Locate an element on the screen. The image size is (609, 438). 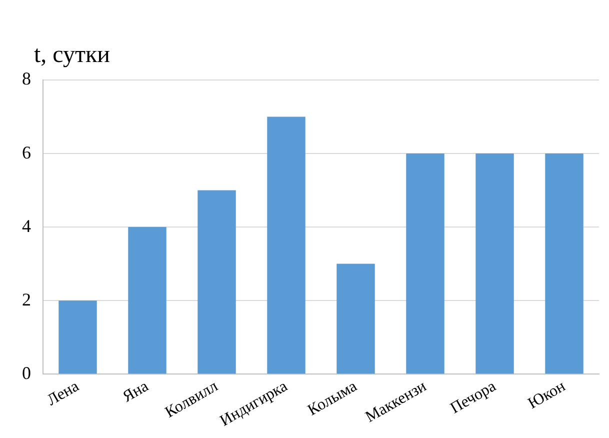
y-tick-label: 0 is located at coordinates (26, 372).